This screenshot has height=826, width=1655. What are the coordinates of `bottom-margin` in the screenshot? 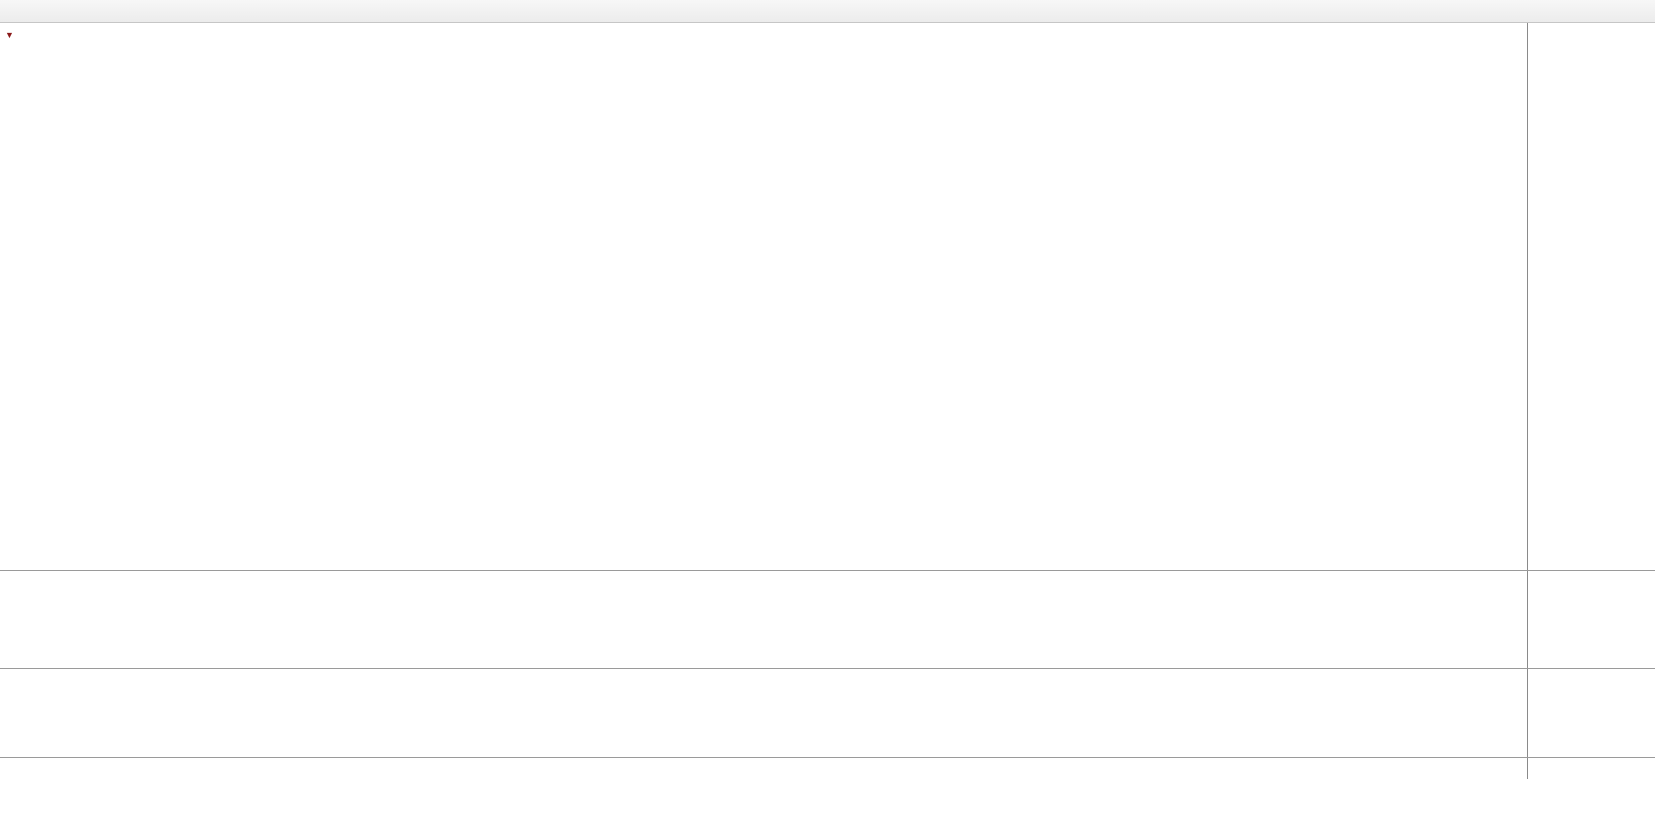 It's located at (827, 802).